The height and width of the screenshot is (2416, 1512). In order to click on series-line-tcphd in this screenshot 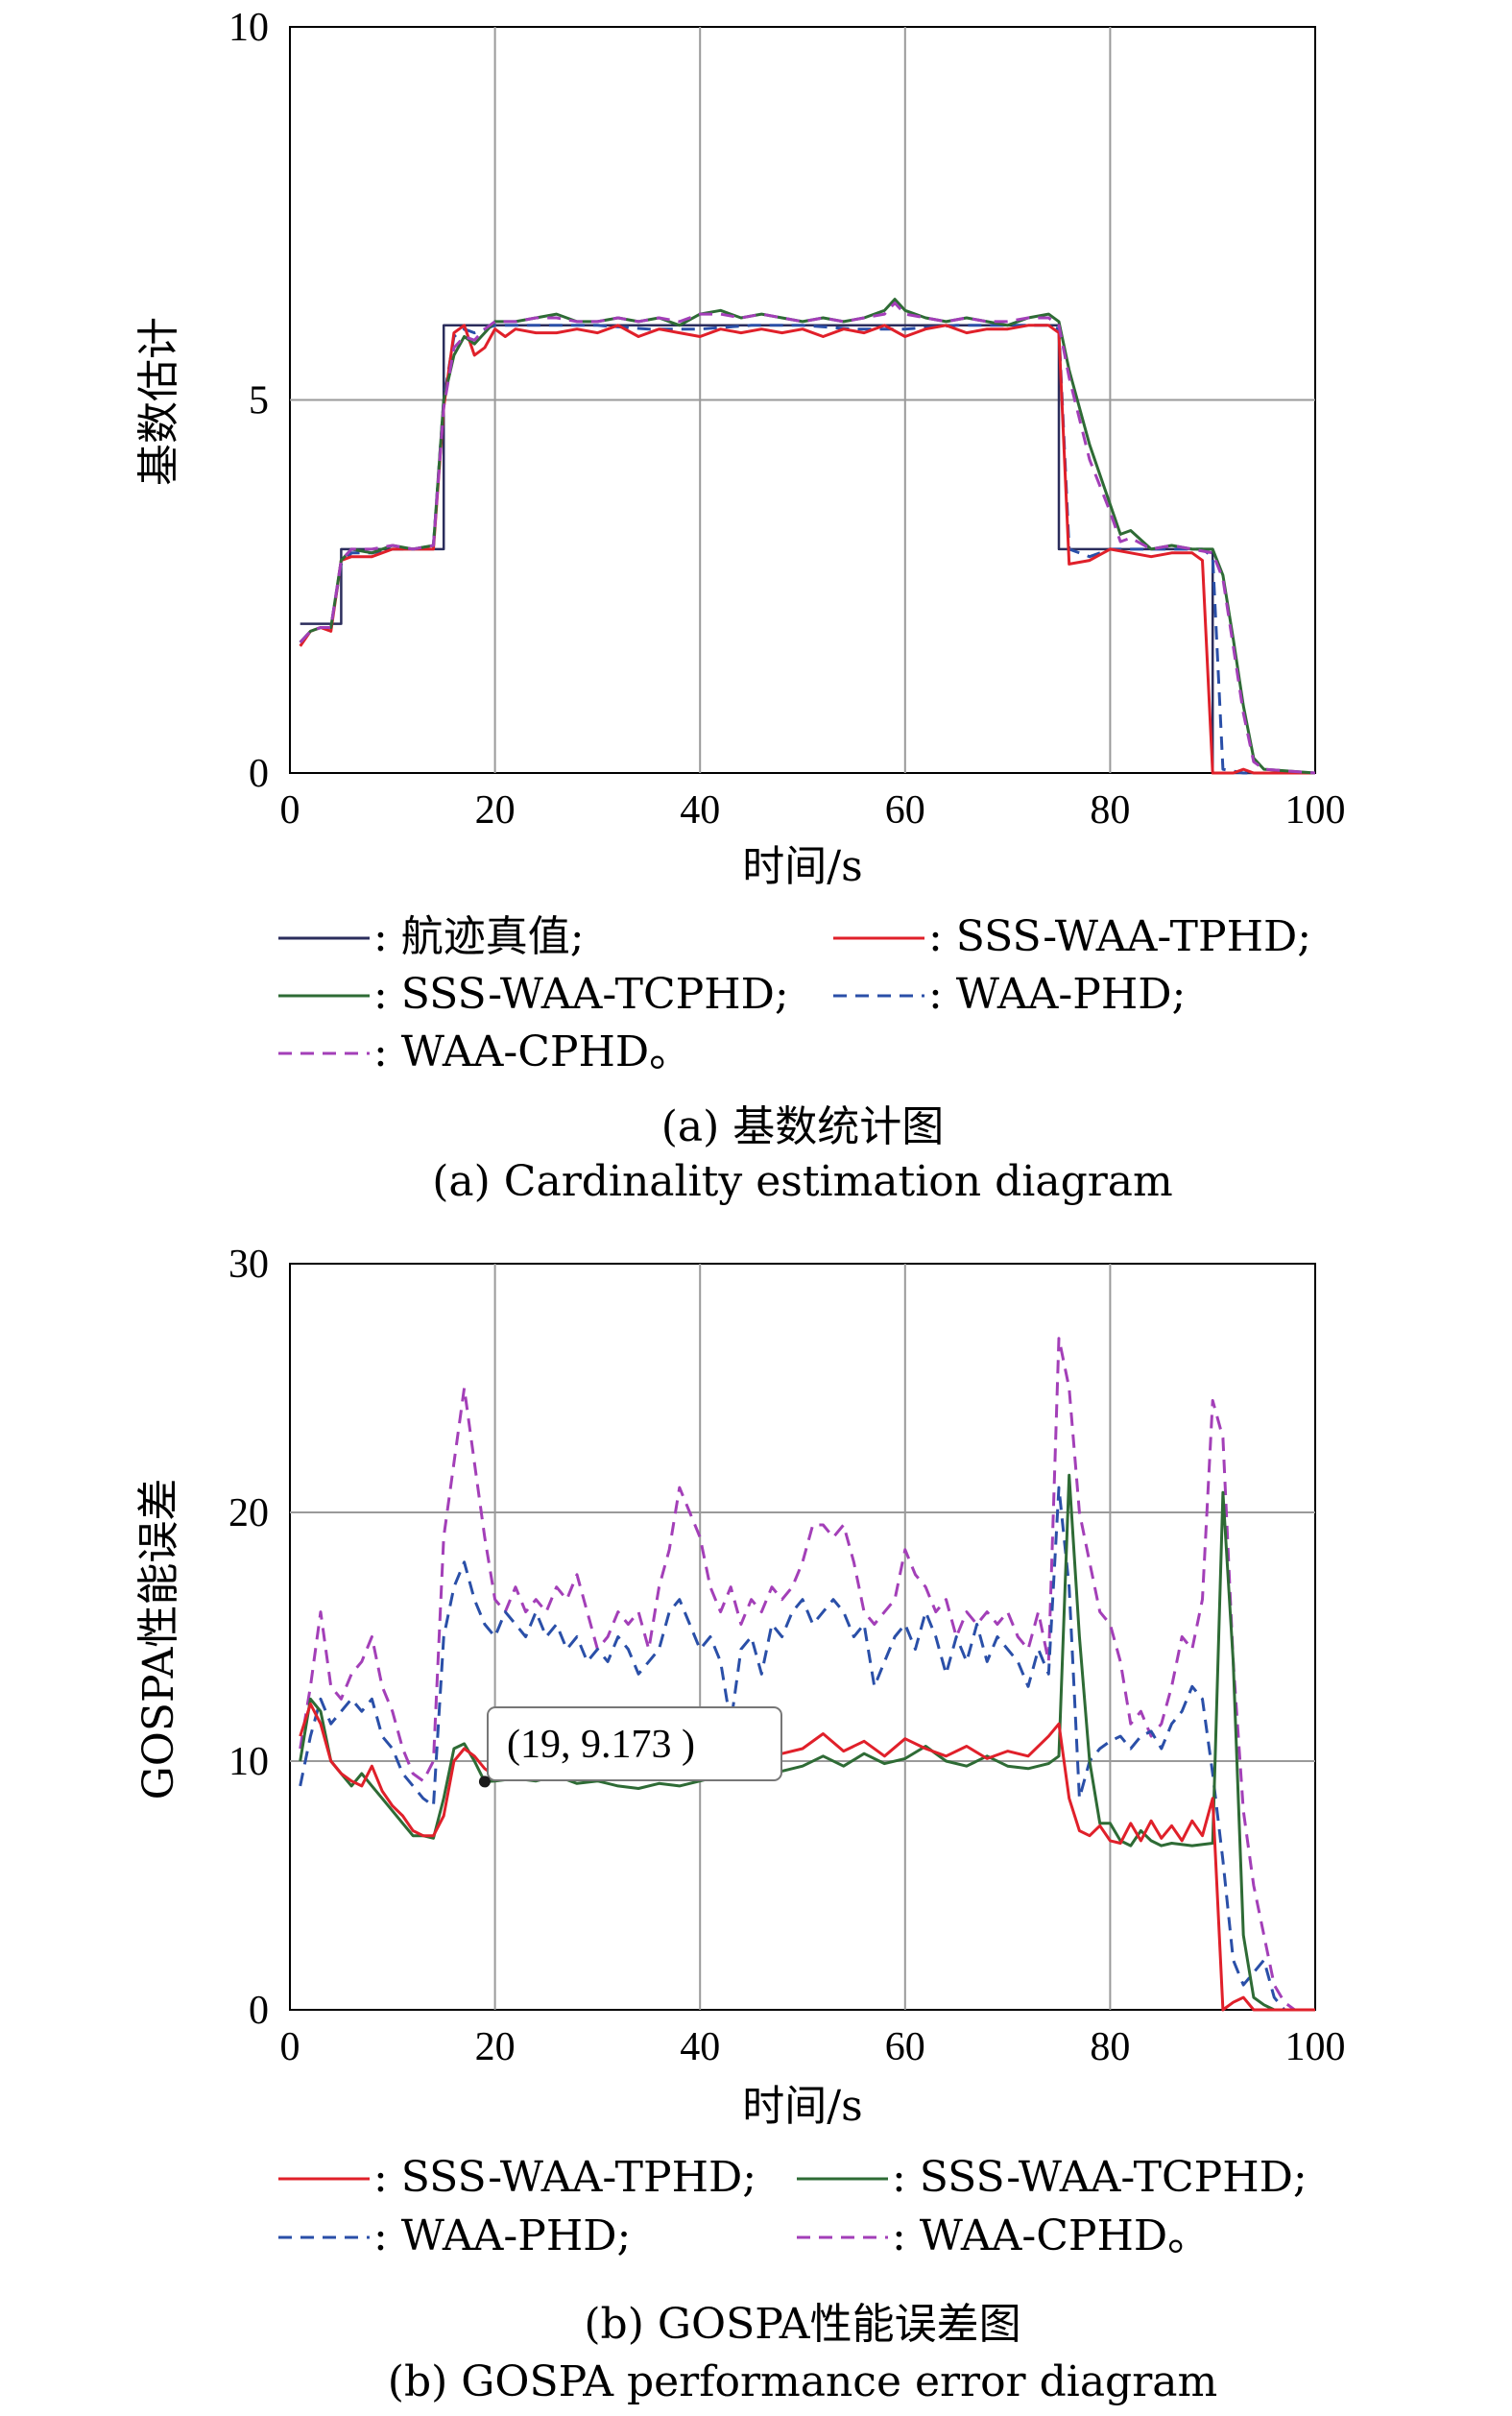, I will do `click(807, 1742)`.